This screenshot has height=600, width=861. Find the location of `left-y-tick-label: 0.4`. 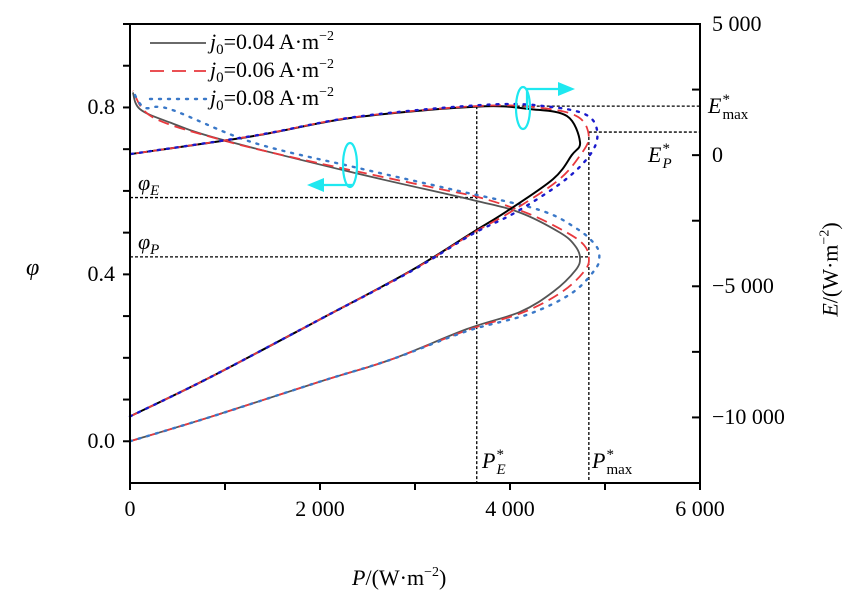

left-y-tick-label: 0.4 is located at coordinates (101, 274).